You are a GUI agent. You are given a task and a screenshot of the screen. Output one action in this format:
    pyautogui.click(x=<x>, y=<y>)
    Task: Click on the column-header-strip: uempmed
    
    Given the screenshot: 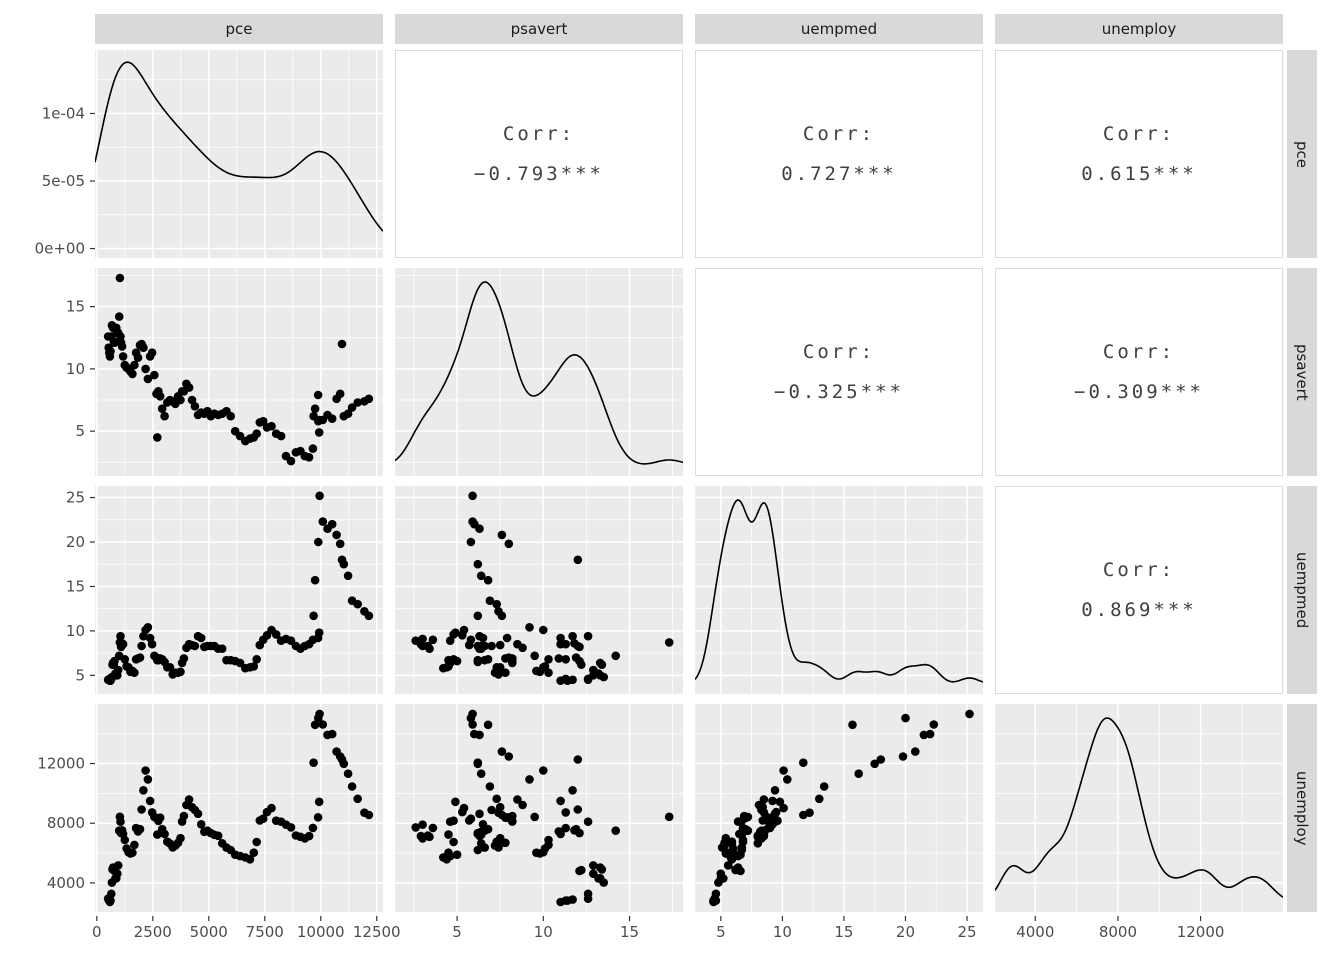 What is the action you would take?
    pyautogui.click(x=839, y=29)
    